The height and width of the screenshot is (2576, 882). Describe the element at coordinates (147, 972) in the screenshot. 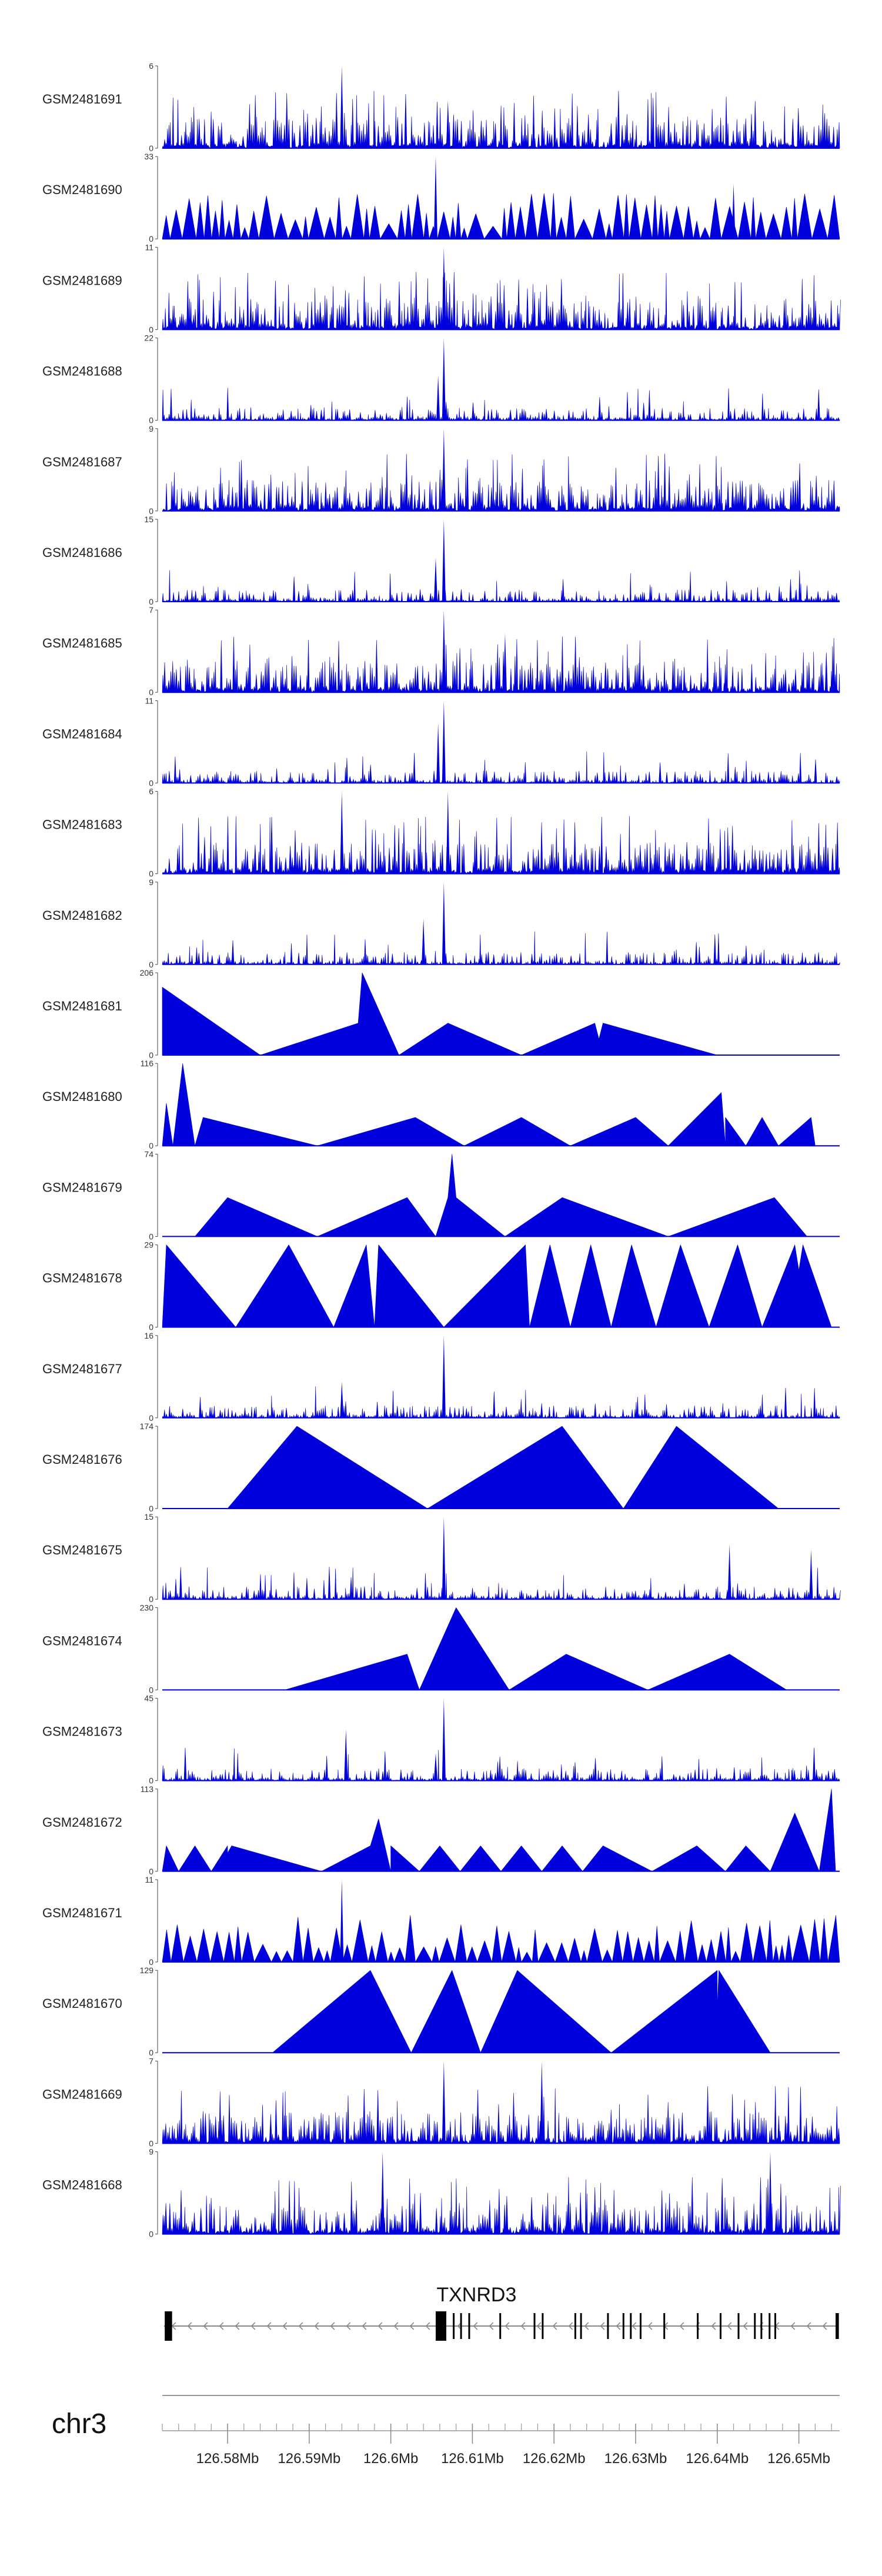

I see `y-max-label: 206` at that location.